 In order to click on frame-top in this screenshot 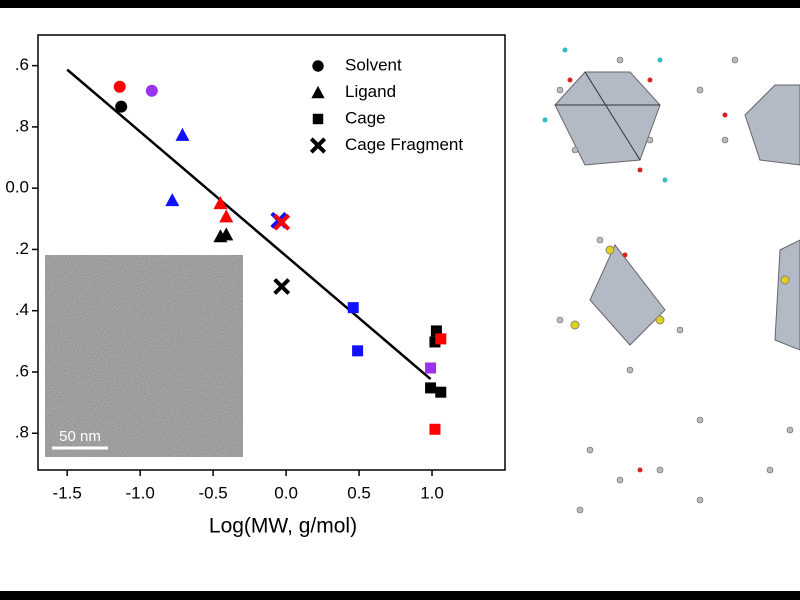, I will do `click(400, 4)`.